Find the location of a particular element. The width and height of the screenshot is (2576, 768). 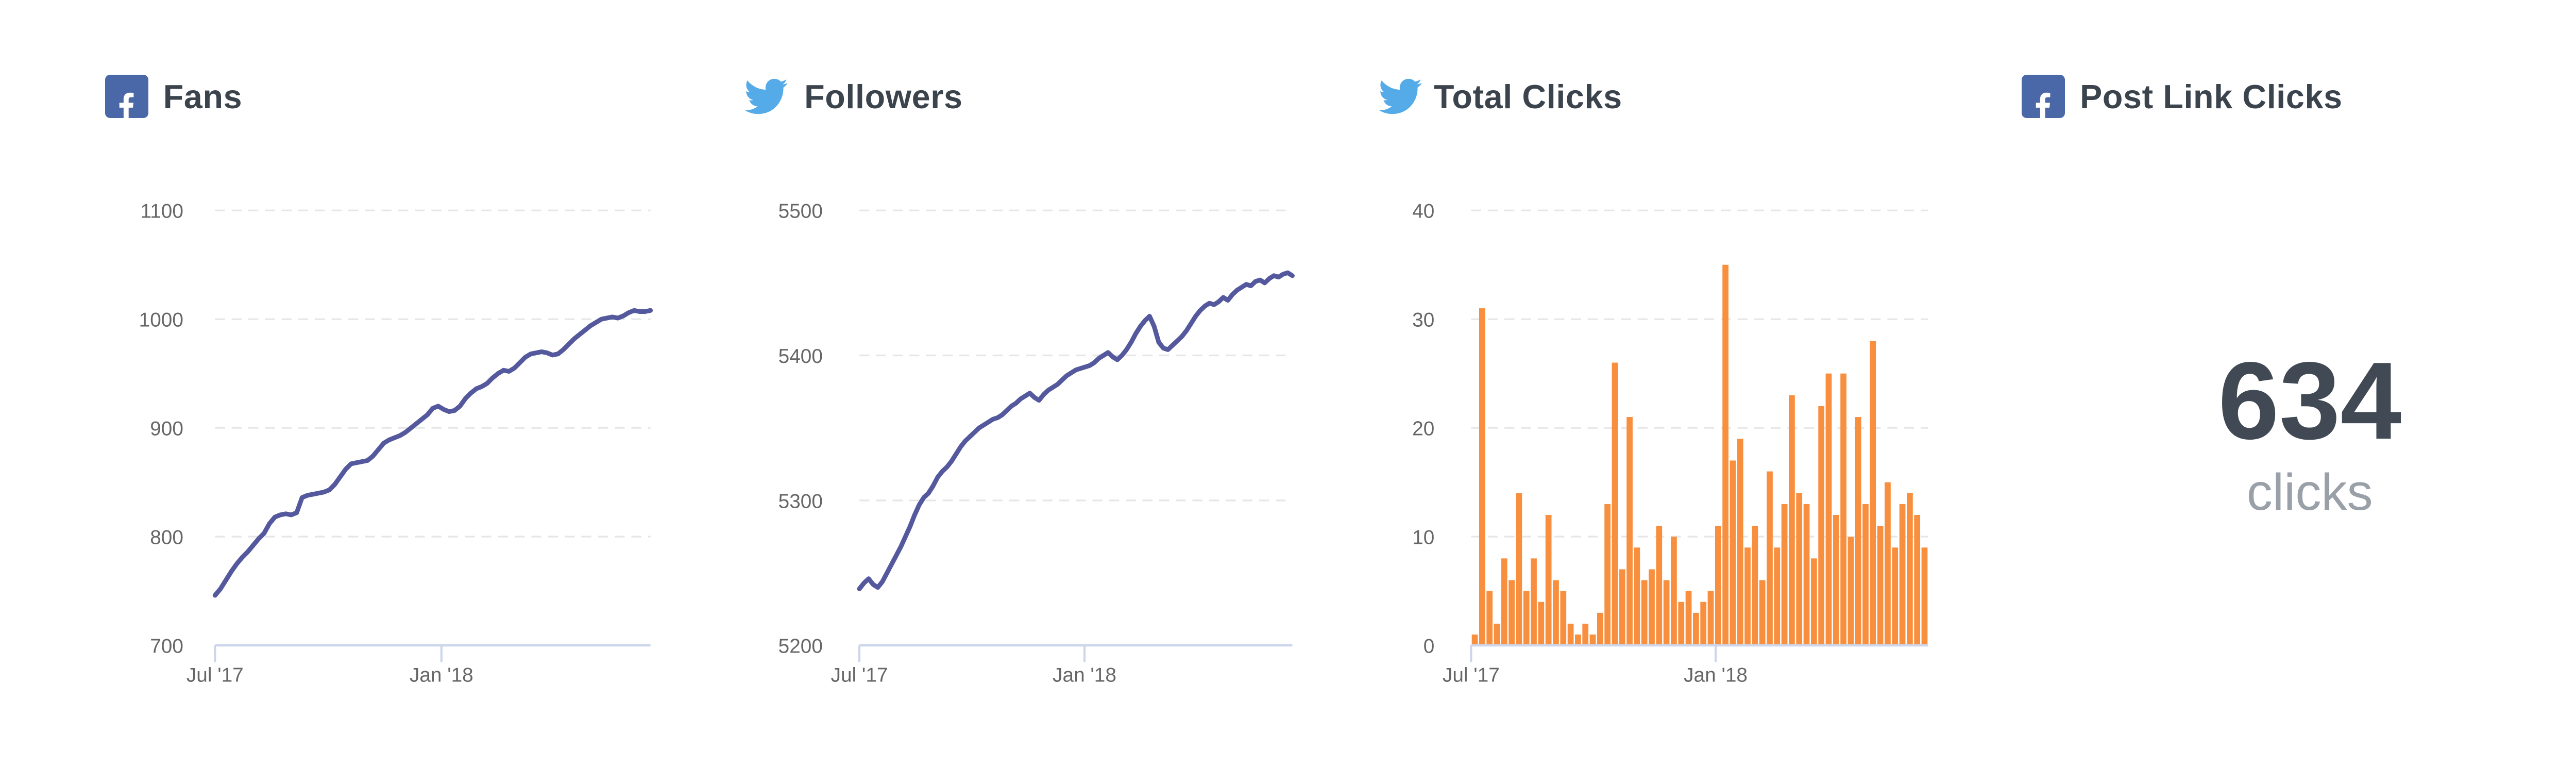

svg-text: 5500 is located at coordinates (800, 211).